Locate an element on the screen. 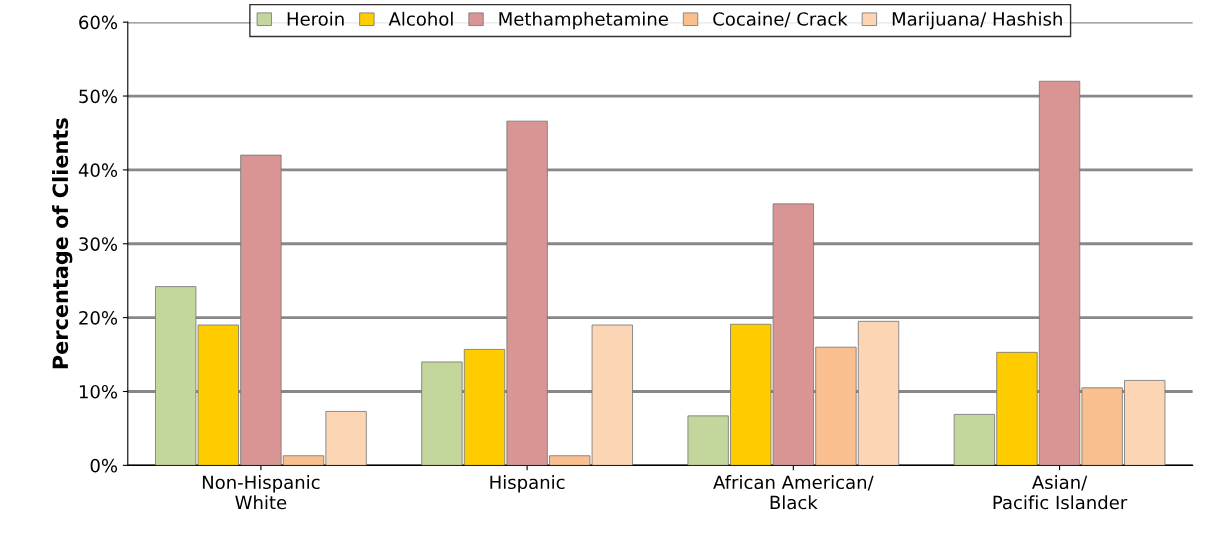 This screenshot has height=554, width=1217. y-tick-label: 30% is located at coordinates (98, 244).